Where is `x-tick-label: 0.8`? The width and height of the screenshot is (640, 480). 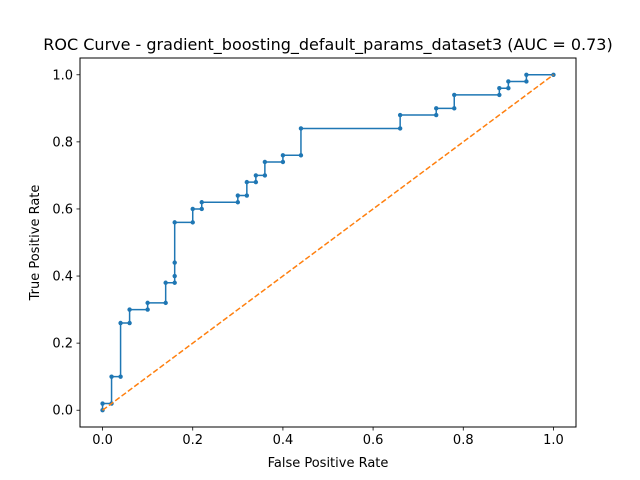
x-tick-label: 0.8 is located at coordinates (463, 440).